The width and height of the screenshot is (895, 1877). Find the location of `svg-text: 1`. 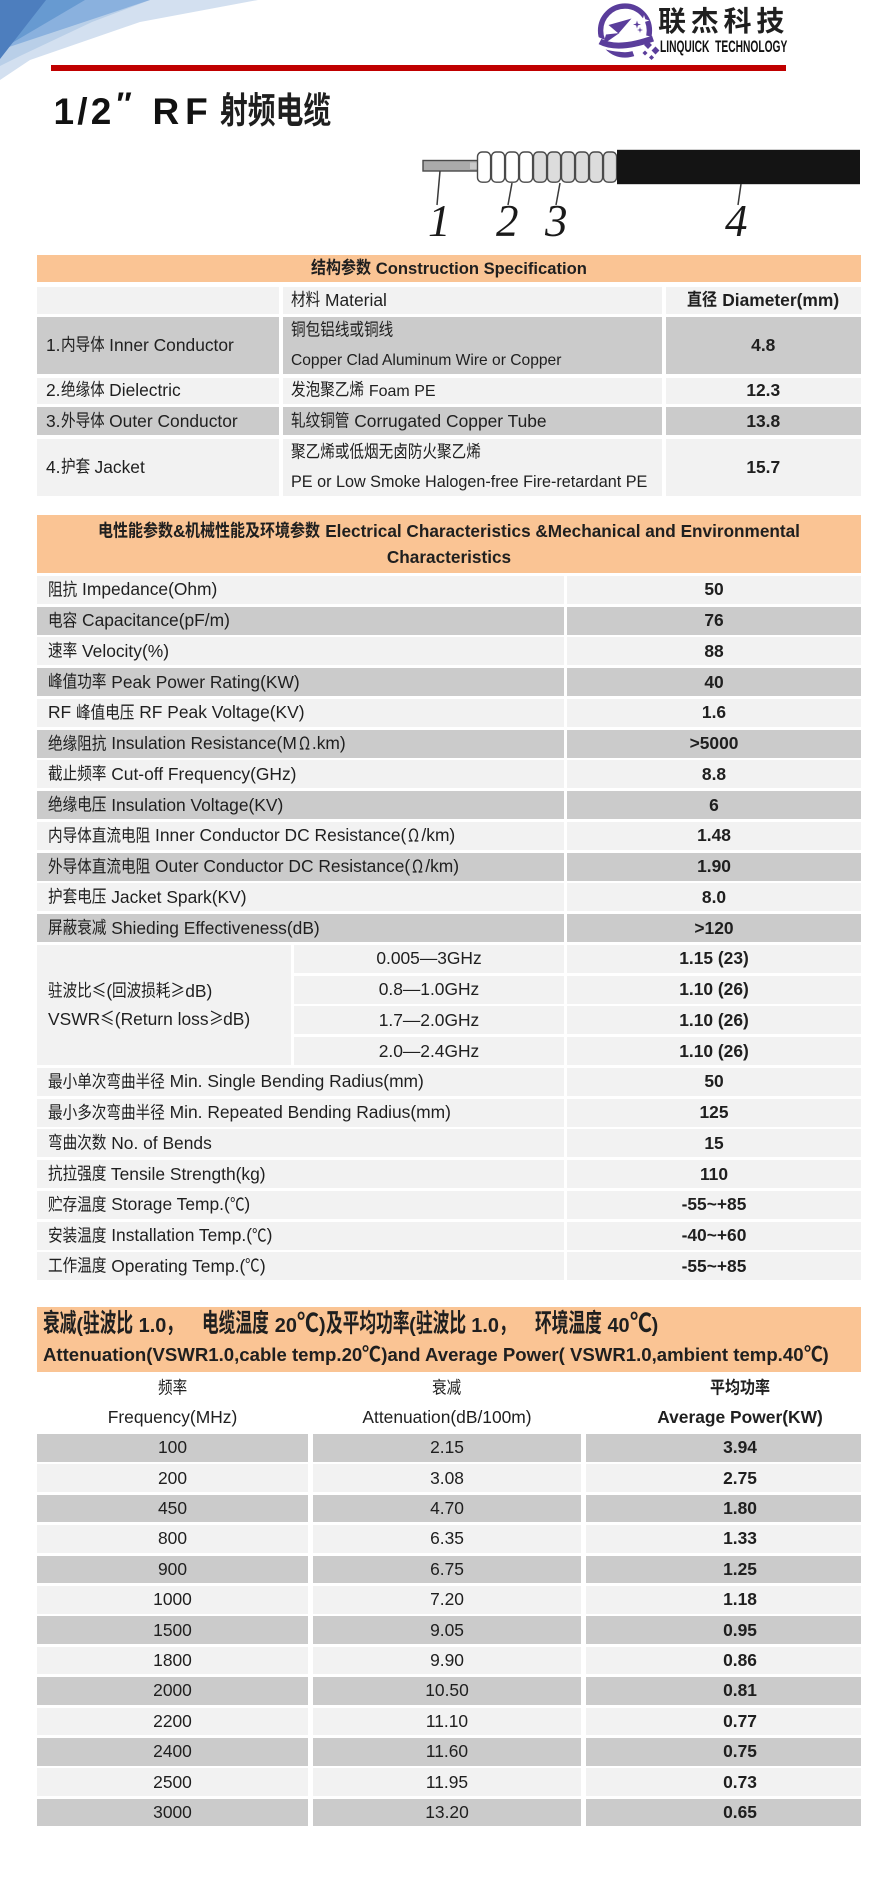

svg-text: 1 is located at coordinates (439, 219).